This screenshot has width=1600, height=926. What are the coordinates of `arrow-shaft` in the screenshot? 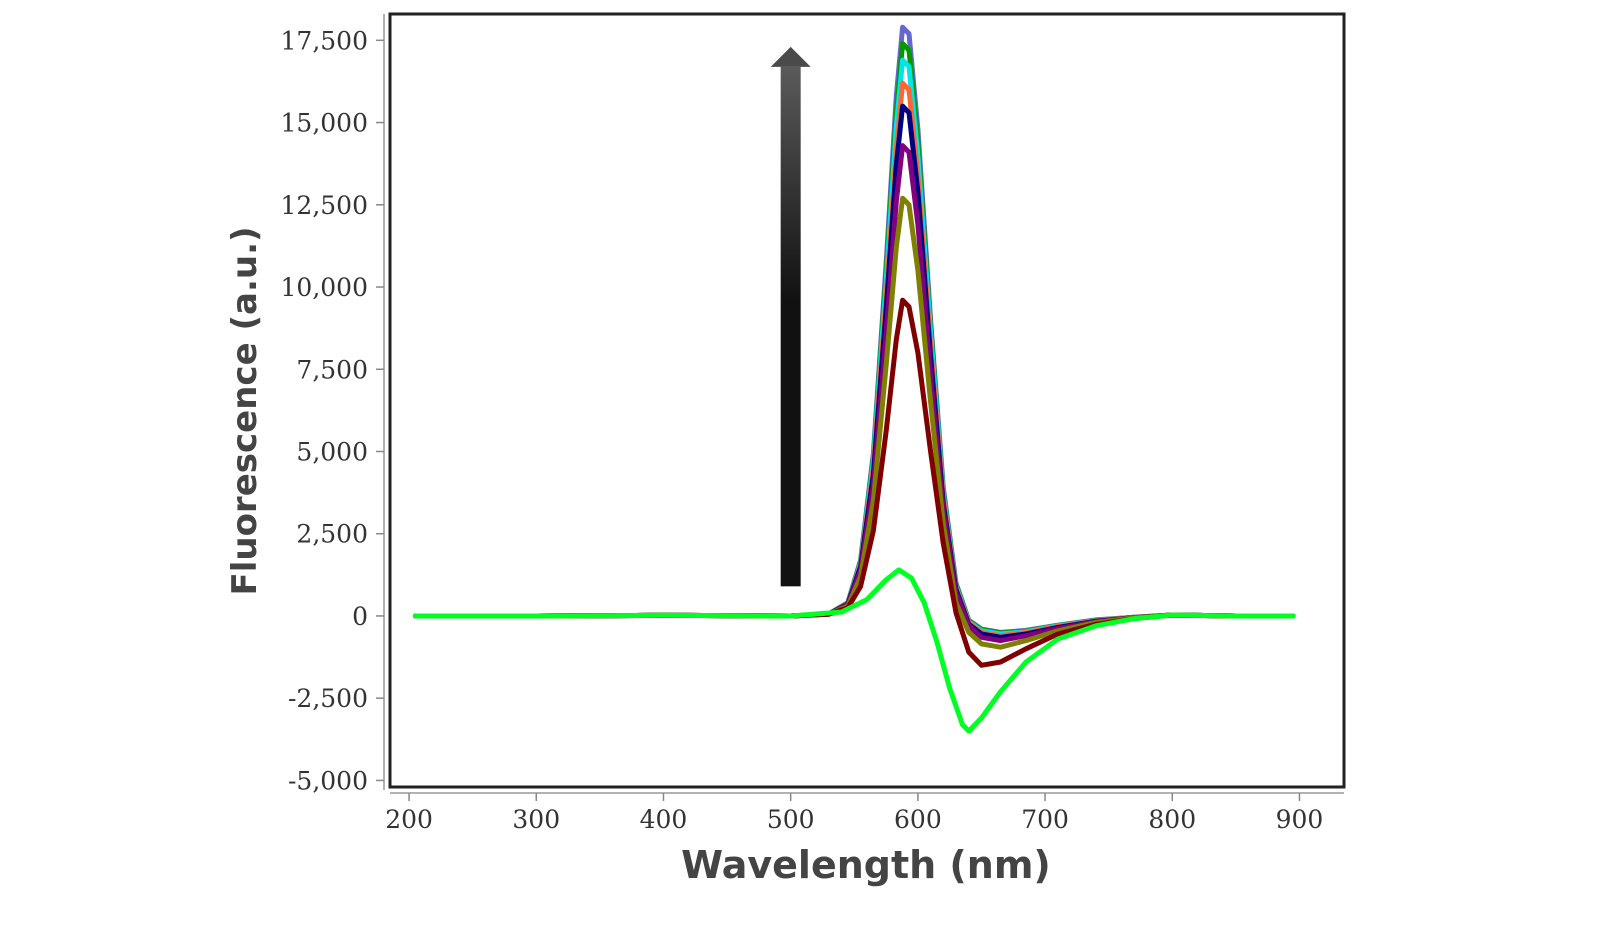 It's located at (790, 326).